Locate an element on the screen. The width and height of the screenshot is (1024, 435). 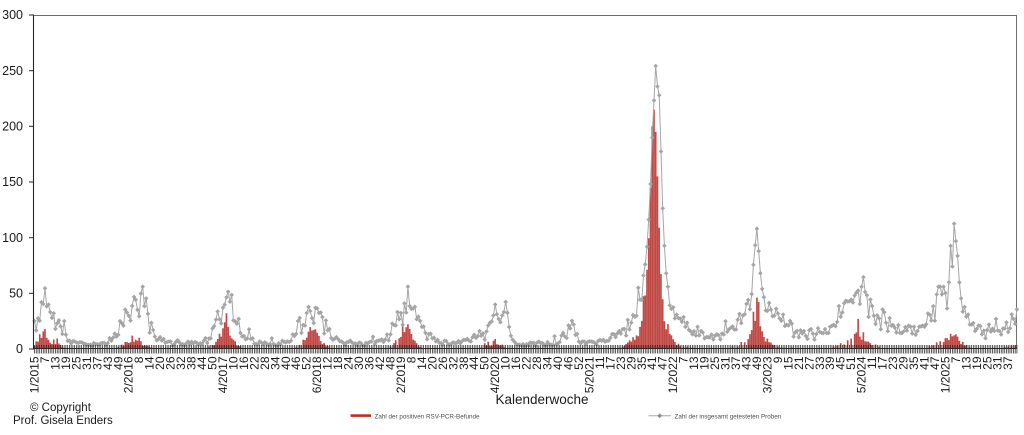
svg-text: 1/2025 is located at coordinates (945, 374).